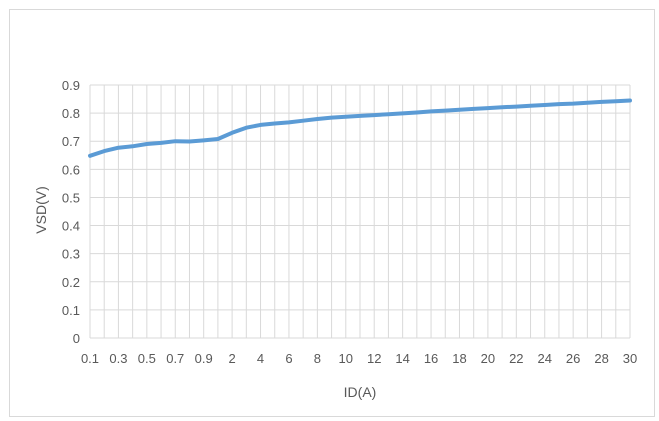  I want to click on x-tick-label: 20, so click(488, 358).